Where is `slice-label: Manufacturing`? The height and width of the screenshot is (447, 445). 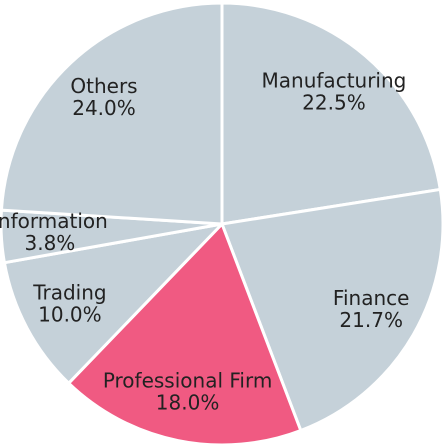 slice-label: Manufacturing is located at coordinates (334, 80).